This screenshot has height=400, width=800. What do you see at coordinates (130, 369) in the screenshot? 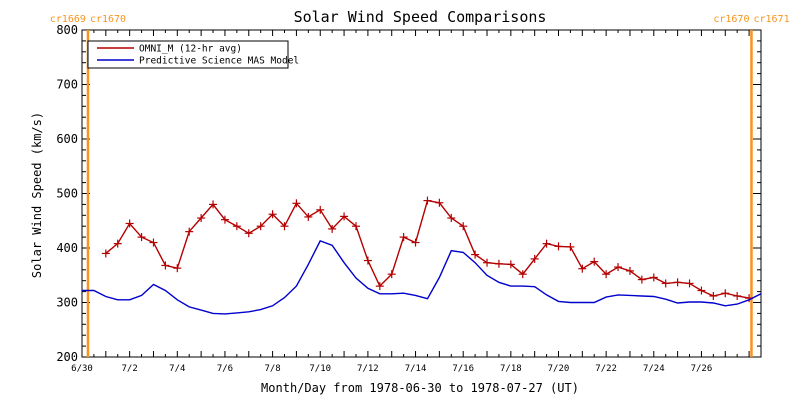
I see `x-tick-label: 7/2` at bounding box center [130, 369].